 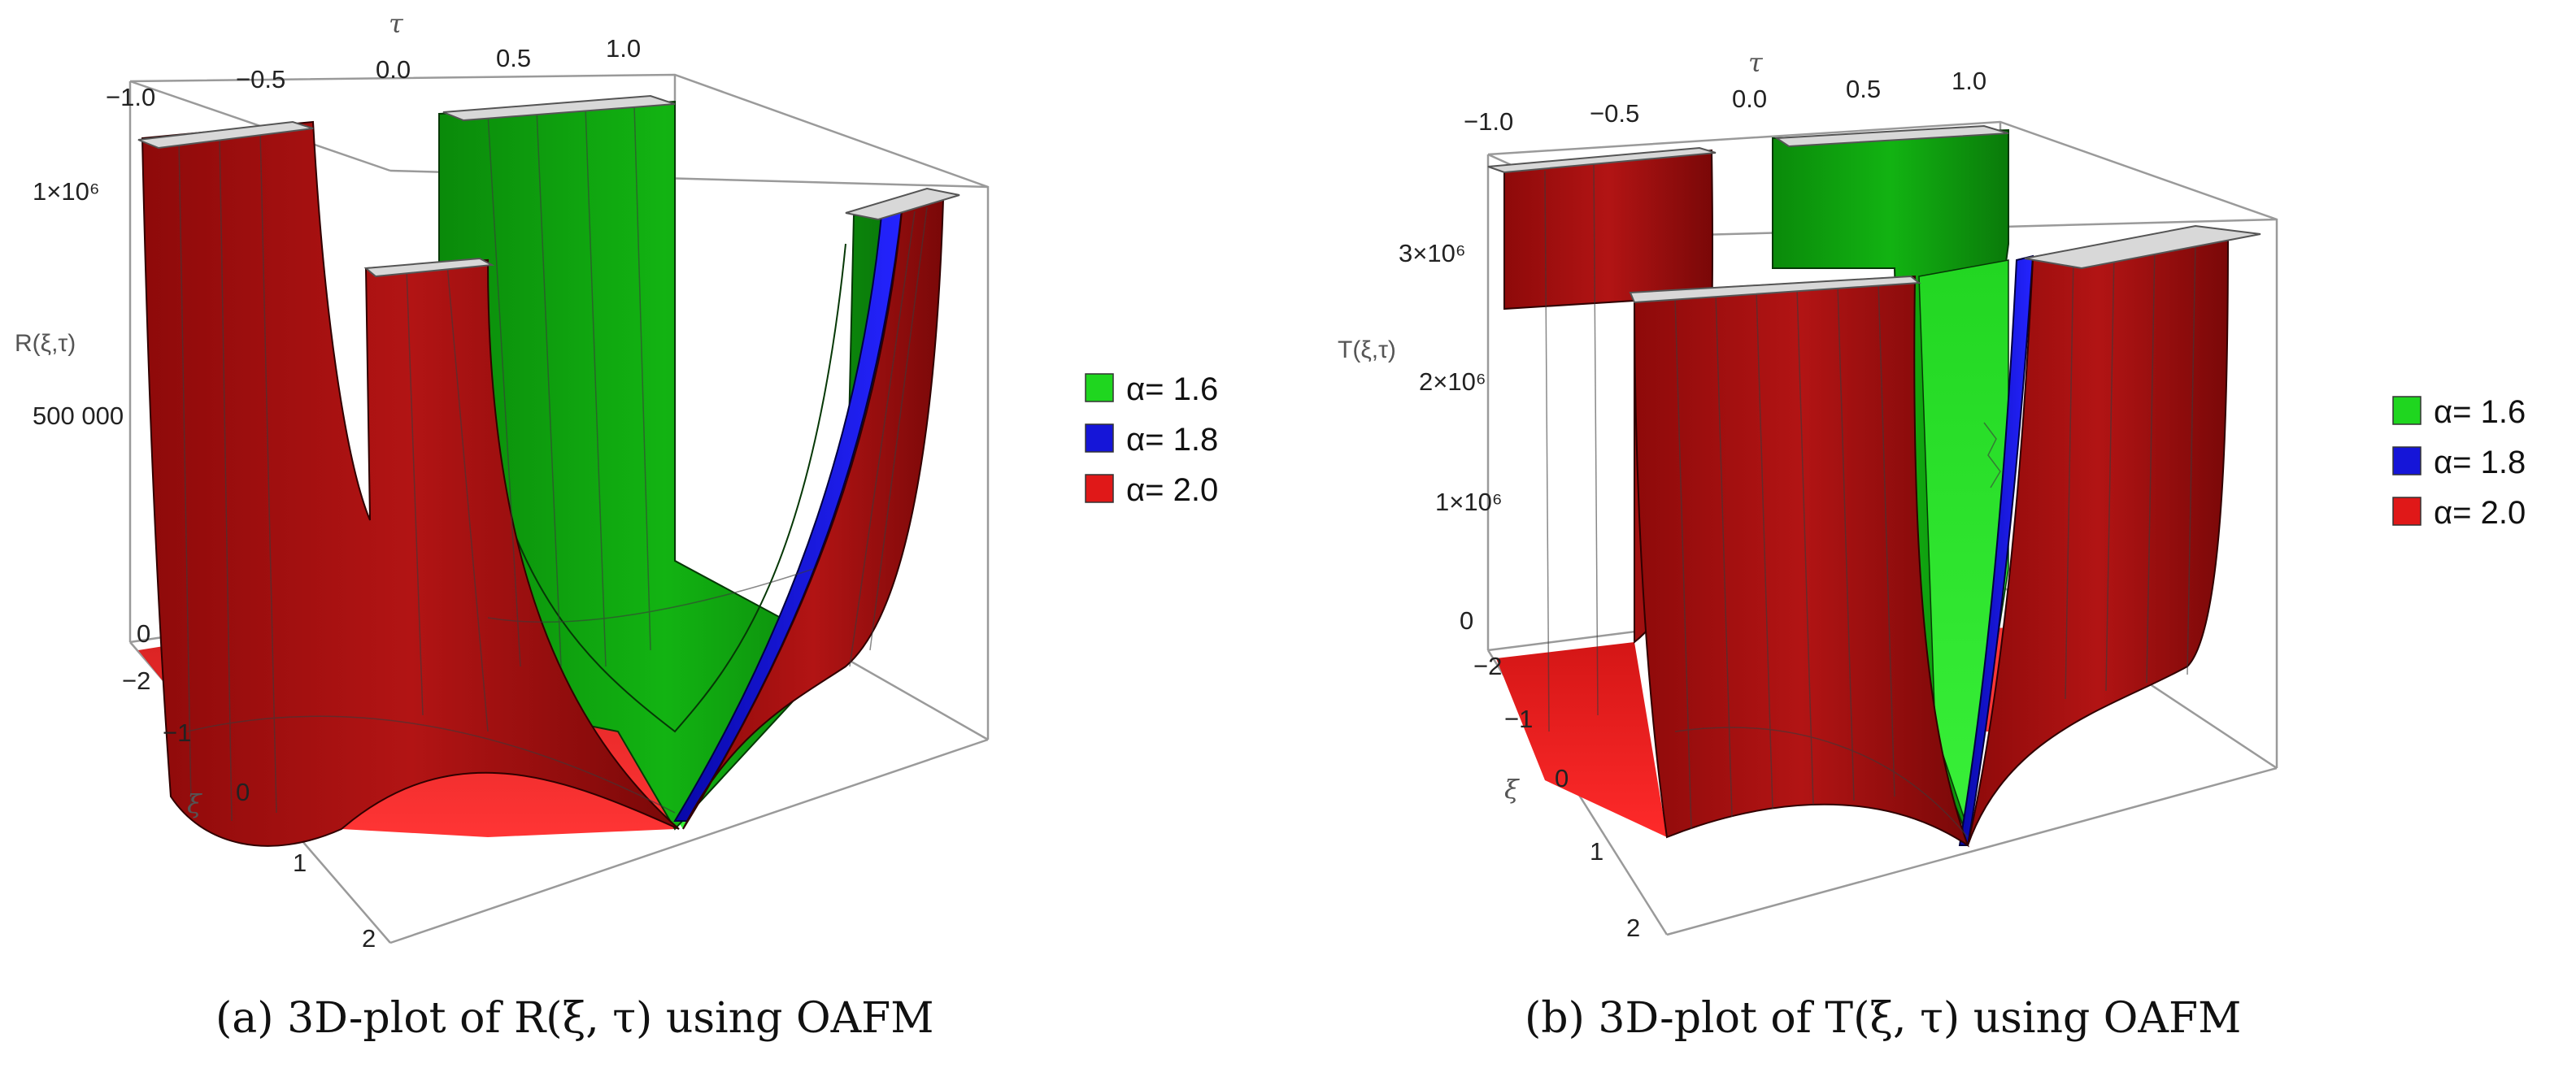 What do you see at coordinates (130, 97) in the screenshot?
I see `tau-tick-a-1: −1.0` at bounding box center [130, 97].